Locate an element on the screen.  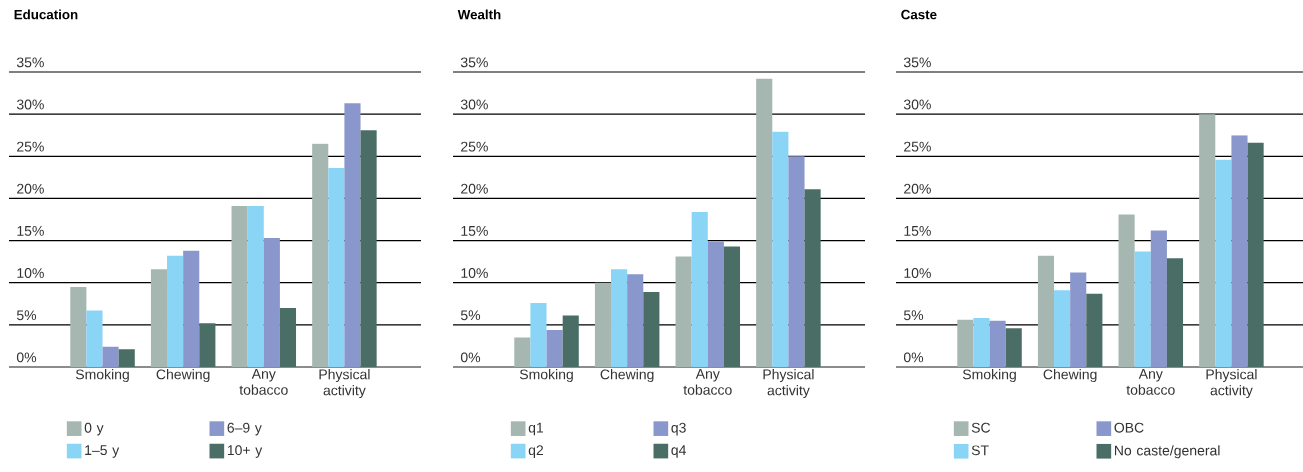
legend-label: q3 is located at coordinates (678, 429).